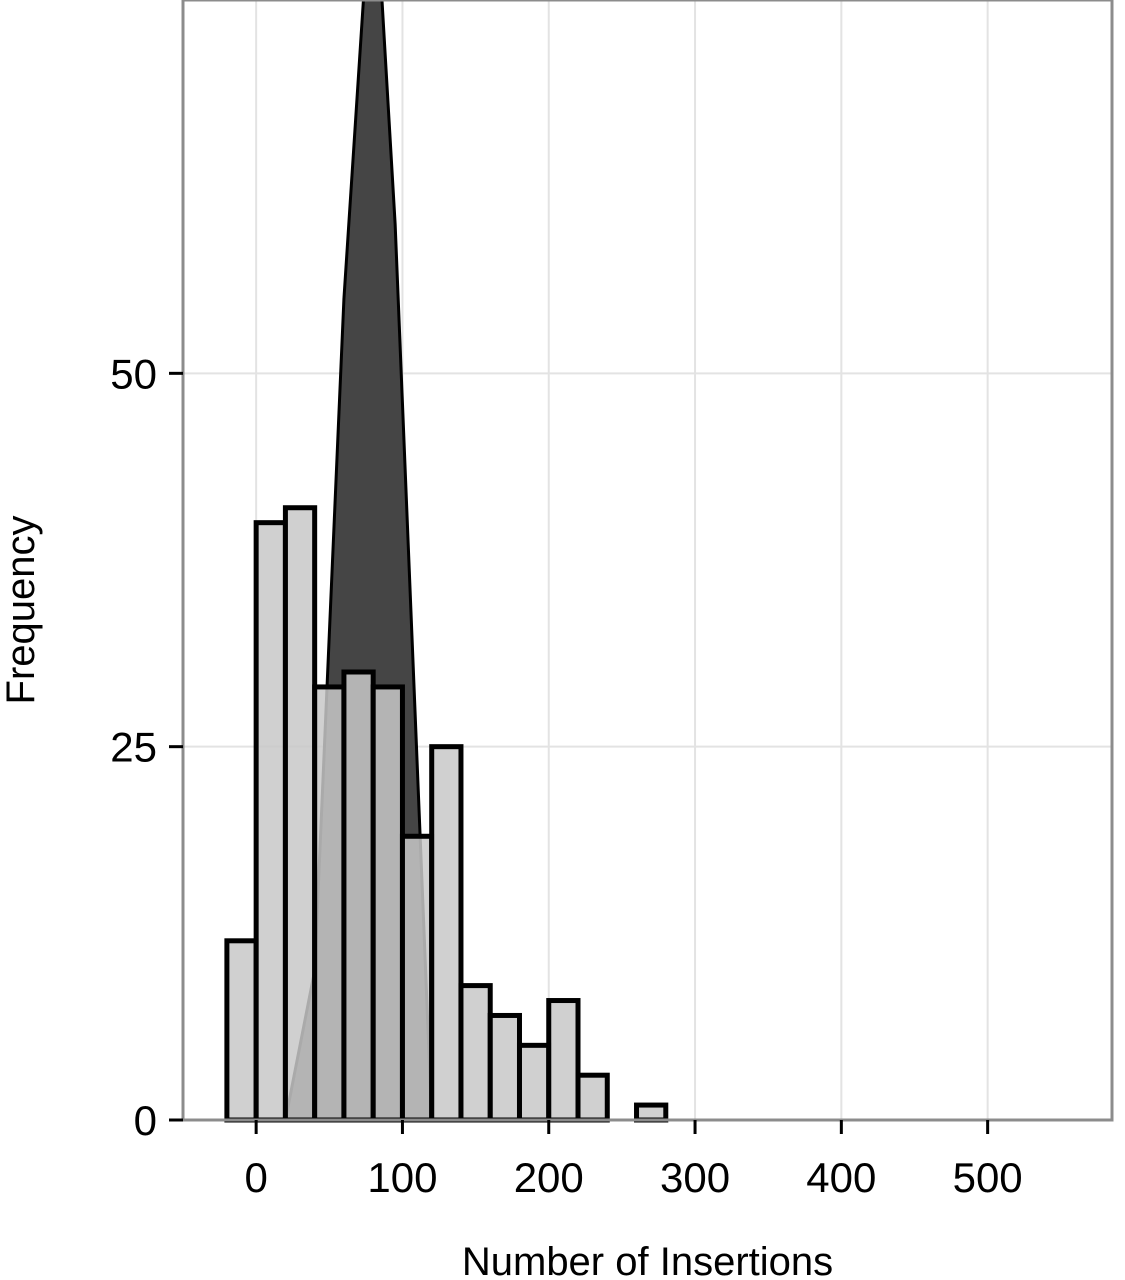 Image resolution: width=1125 pixels, height=1280 pixels. What do you see at coordinates (133, 373) in the screenshot?
I see `y-tick-label: 50` at bounding box center [133, 373].